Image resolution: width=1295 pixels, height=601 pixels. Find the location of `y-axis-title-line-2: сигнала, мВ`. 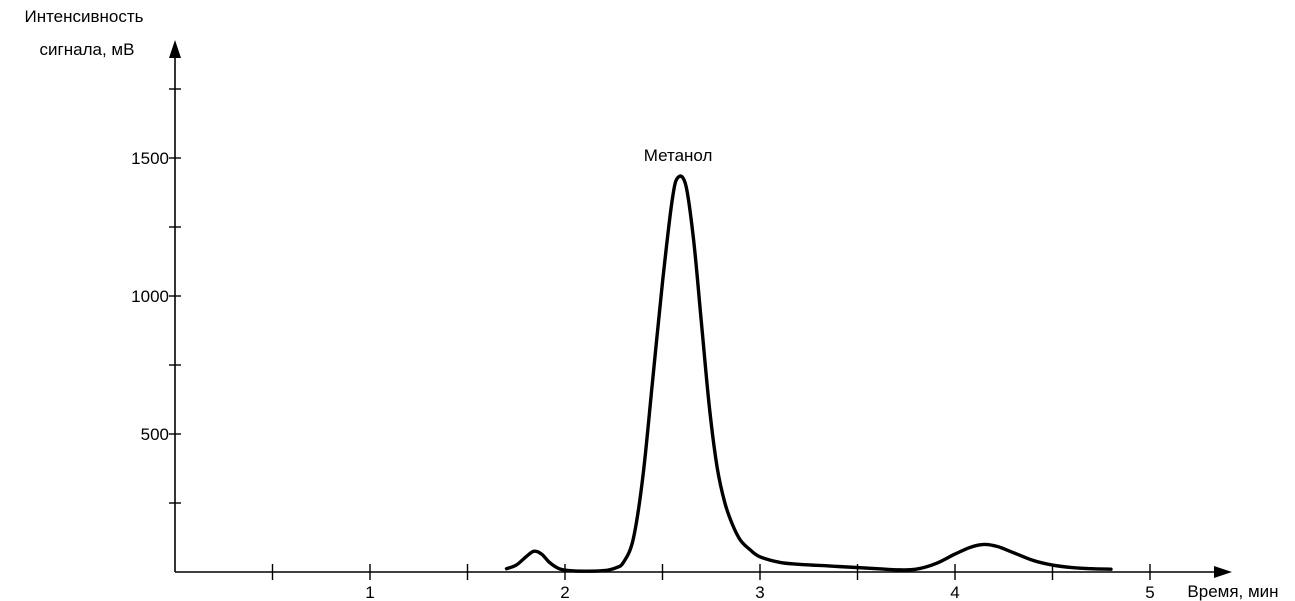

y-axis-title-line-2: сигнала, мВ is located at coordinates (87, 49).